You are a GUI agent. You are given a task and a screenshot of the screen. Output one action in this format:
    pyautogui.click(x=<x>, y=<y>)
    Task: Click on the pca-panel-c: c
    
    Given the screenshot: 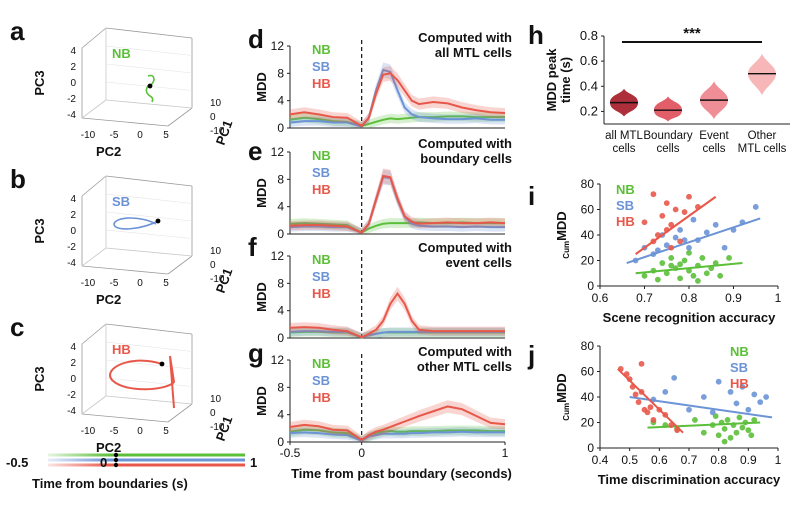 What is the action you would take?
    pyautogui.click(x=17, y=327)
    